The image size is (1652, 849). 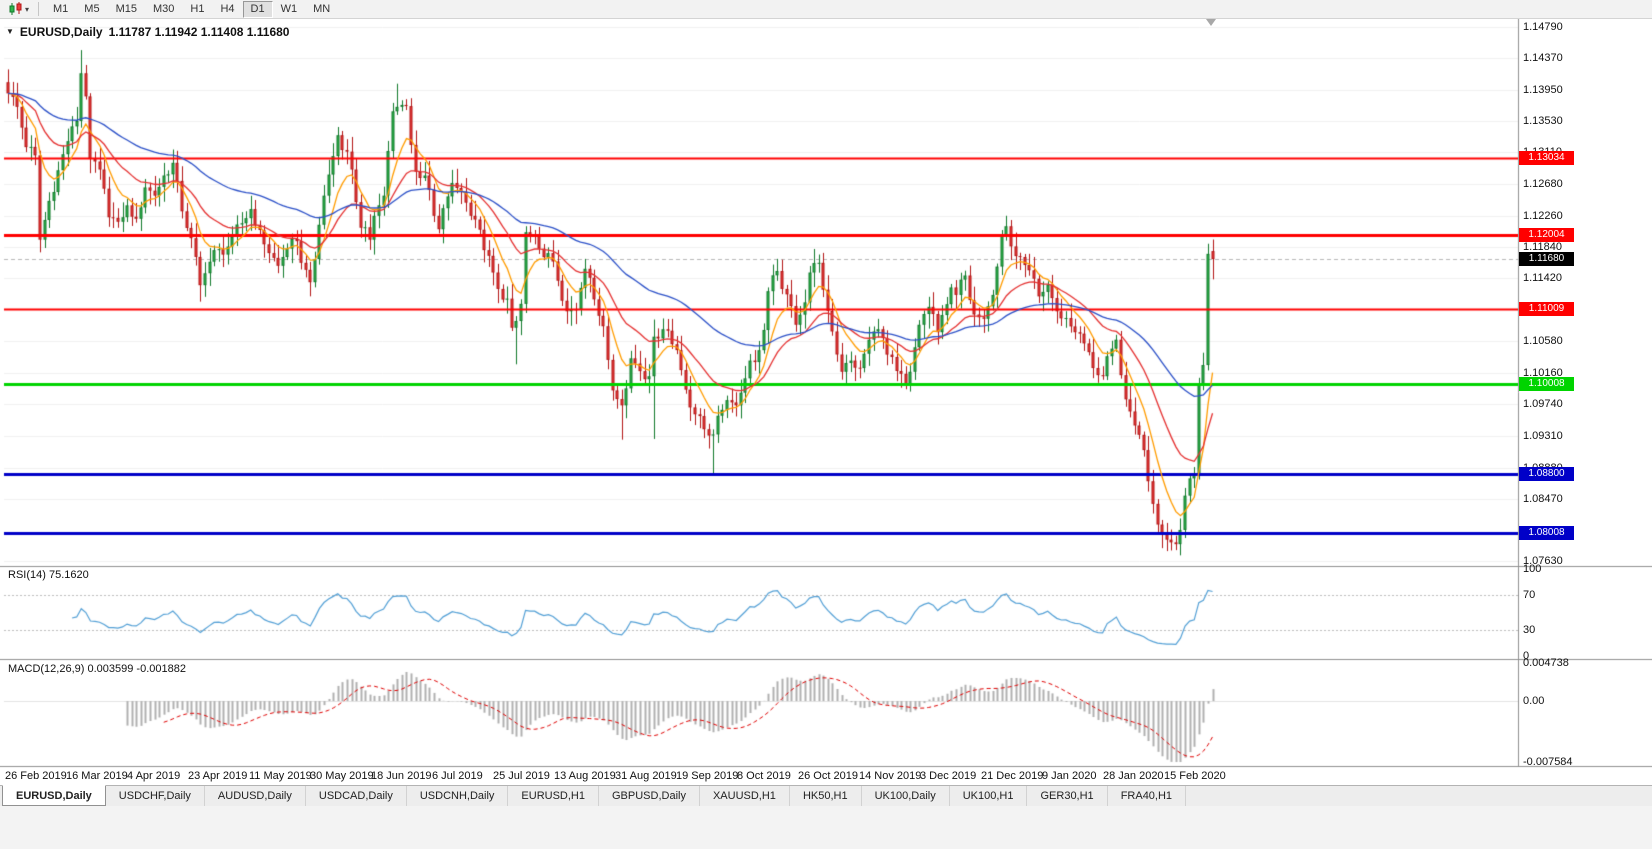 What do you see at coordinates (97, 776) in the screenshot?
I see `date-label: 16 Mar 2019` at bounding box center [97, 776].